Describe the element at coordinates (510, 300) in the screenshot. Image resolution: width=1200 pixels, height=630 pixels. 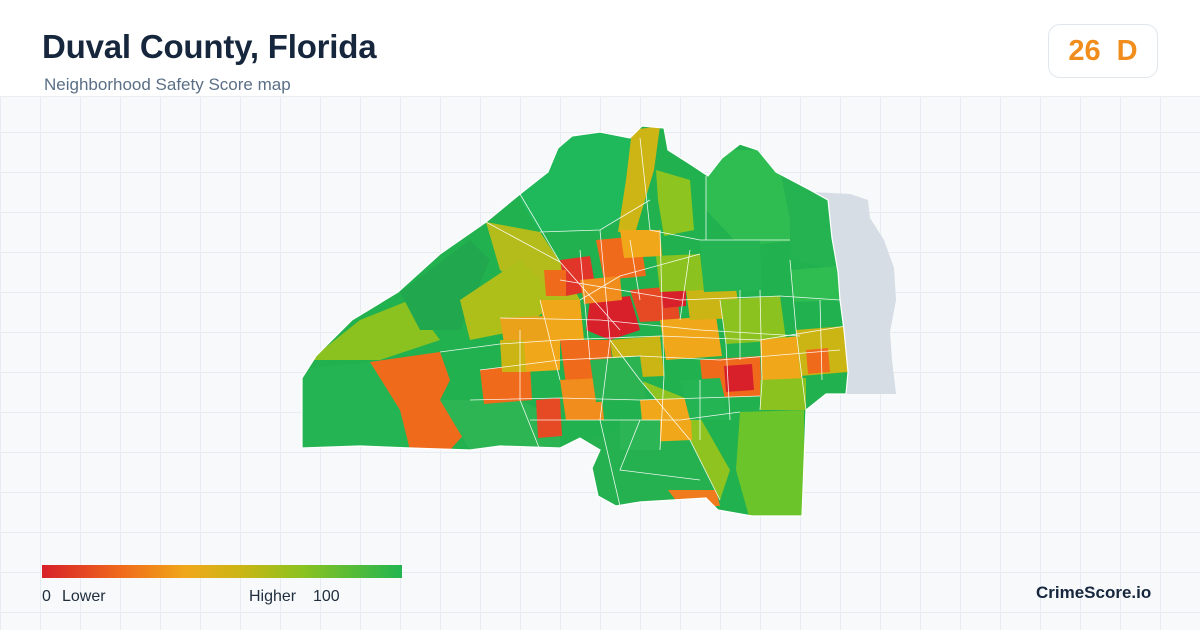
I see `region-west-olive` at that location.